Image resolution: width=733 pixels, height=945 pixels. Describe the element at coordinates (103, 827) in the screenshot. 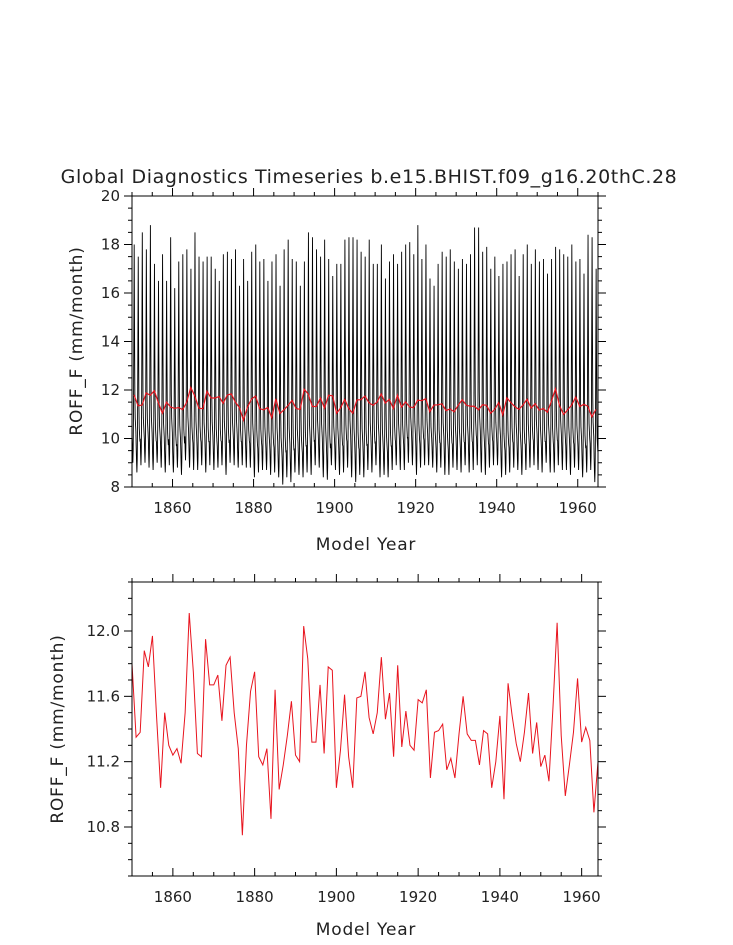

I see `bottom-y-tick-label: 10.8` at that location.